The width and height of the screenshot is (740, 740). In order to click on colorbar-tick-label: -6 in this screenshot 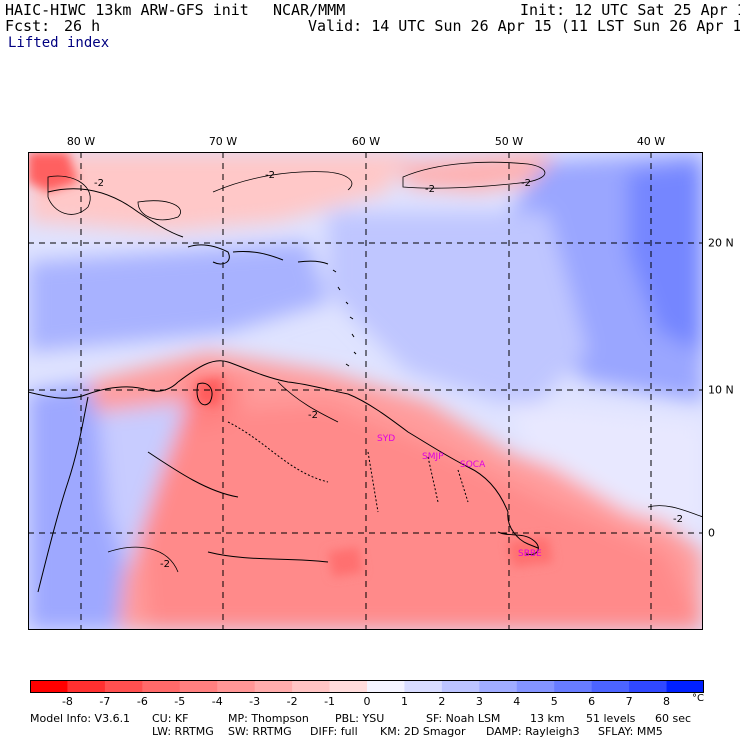, I will do `click(142, 701)`.